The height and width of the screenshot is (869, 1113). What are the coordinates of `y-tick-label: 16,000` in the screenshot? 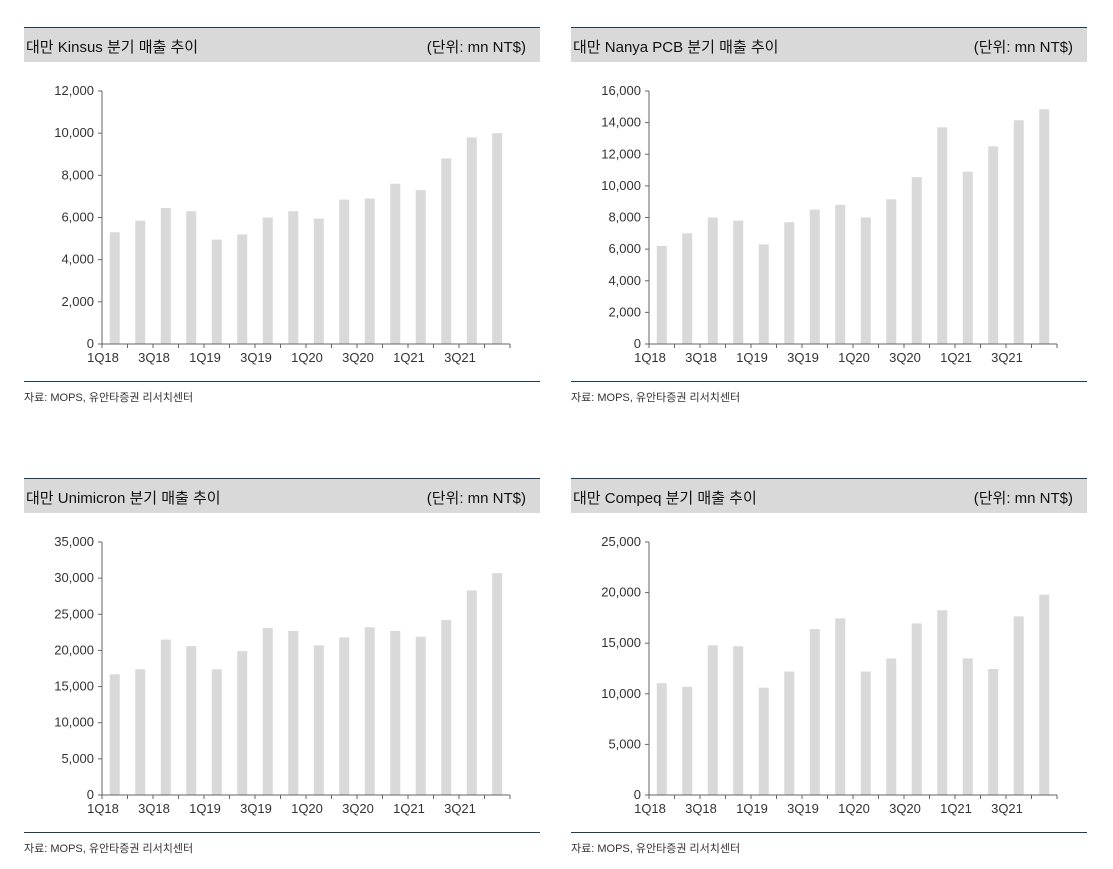 It's located at (621, 90).